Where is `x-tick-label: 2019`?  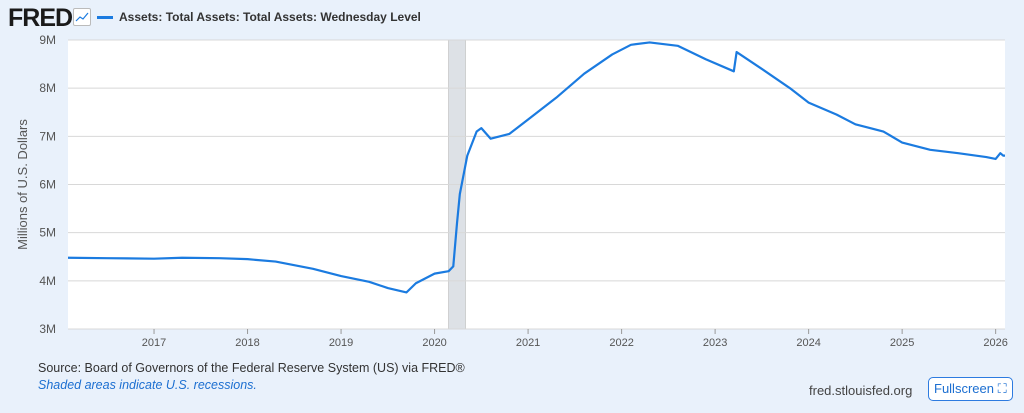
x-tick-label: 2019 is located at coordinates (341, 343).